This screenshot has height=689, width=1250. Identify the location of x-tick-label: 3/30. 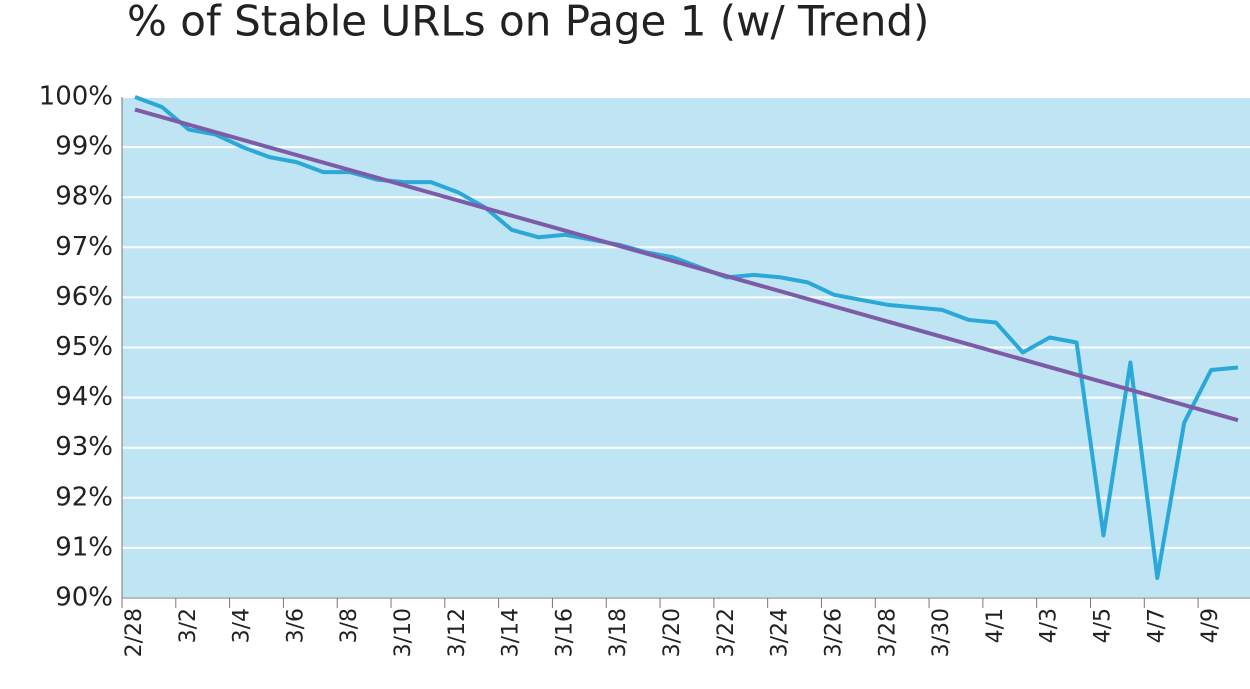
(941, 632).